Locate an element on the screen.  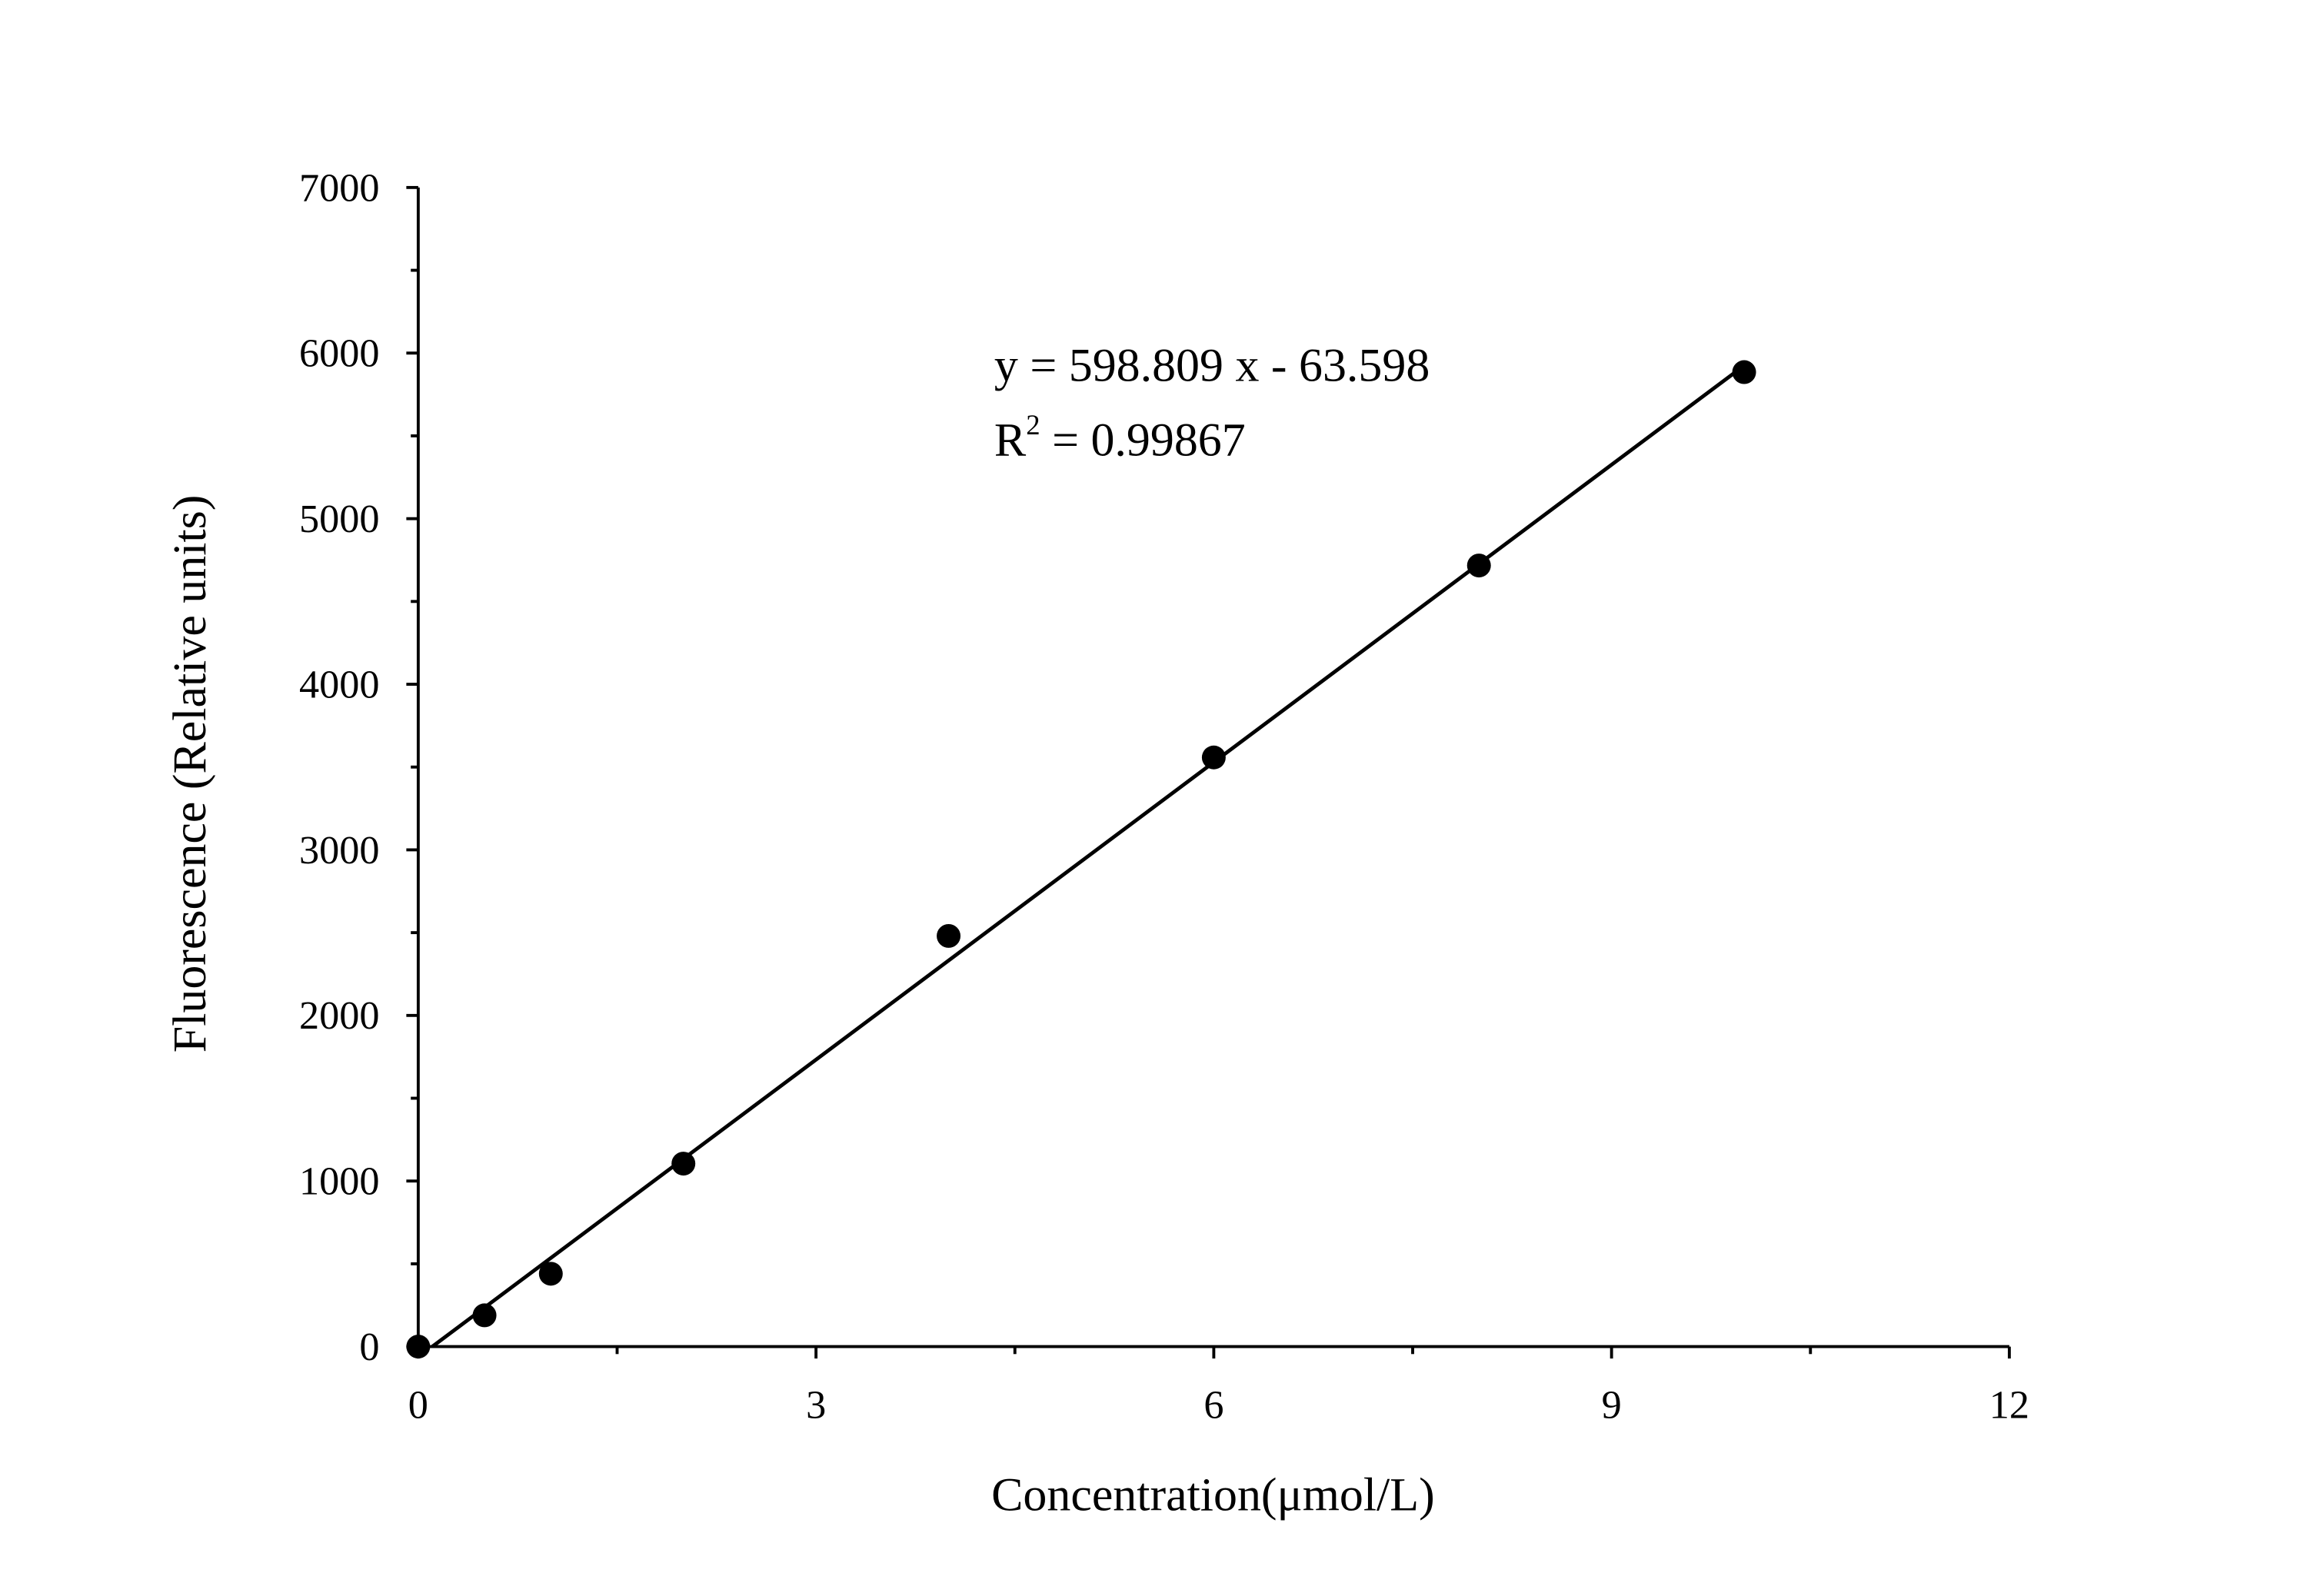
y-tick-label: 7000 is located at coordinates (339, 187).